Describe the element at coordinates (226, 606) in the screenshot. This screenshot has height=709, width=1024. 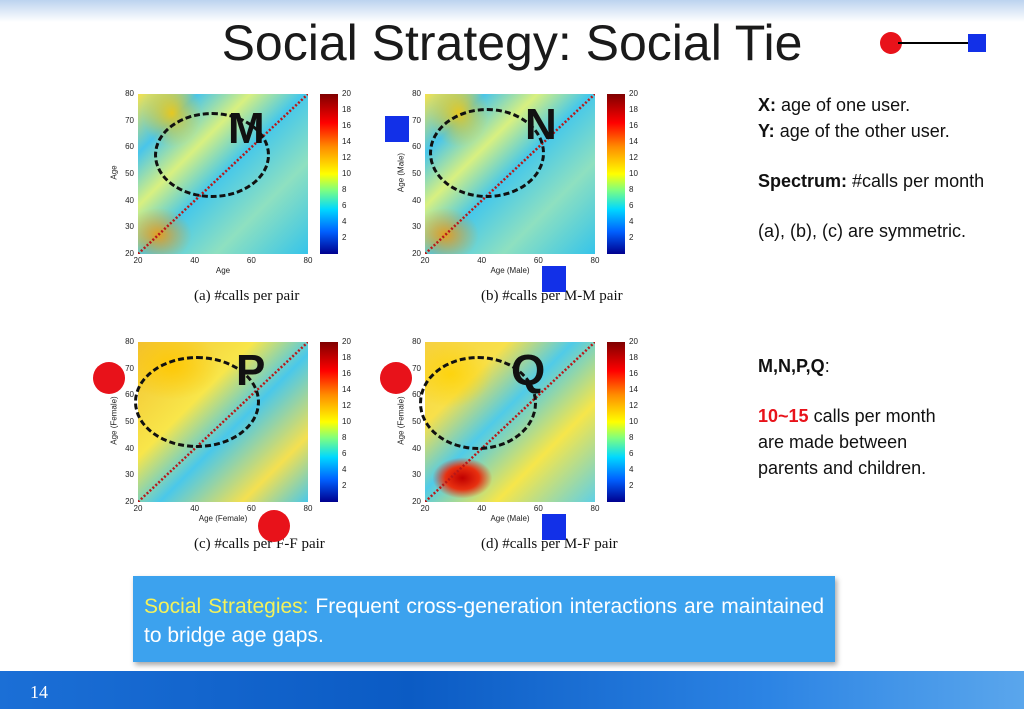
I see `callout-highlight: Social Strategies:` at that location.